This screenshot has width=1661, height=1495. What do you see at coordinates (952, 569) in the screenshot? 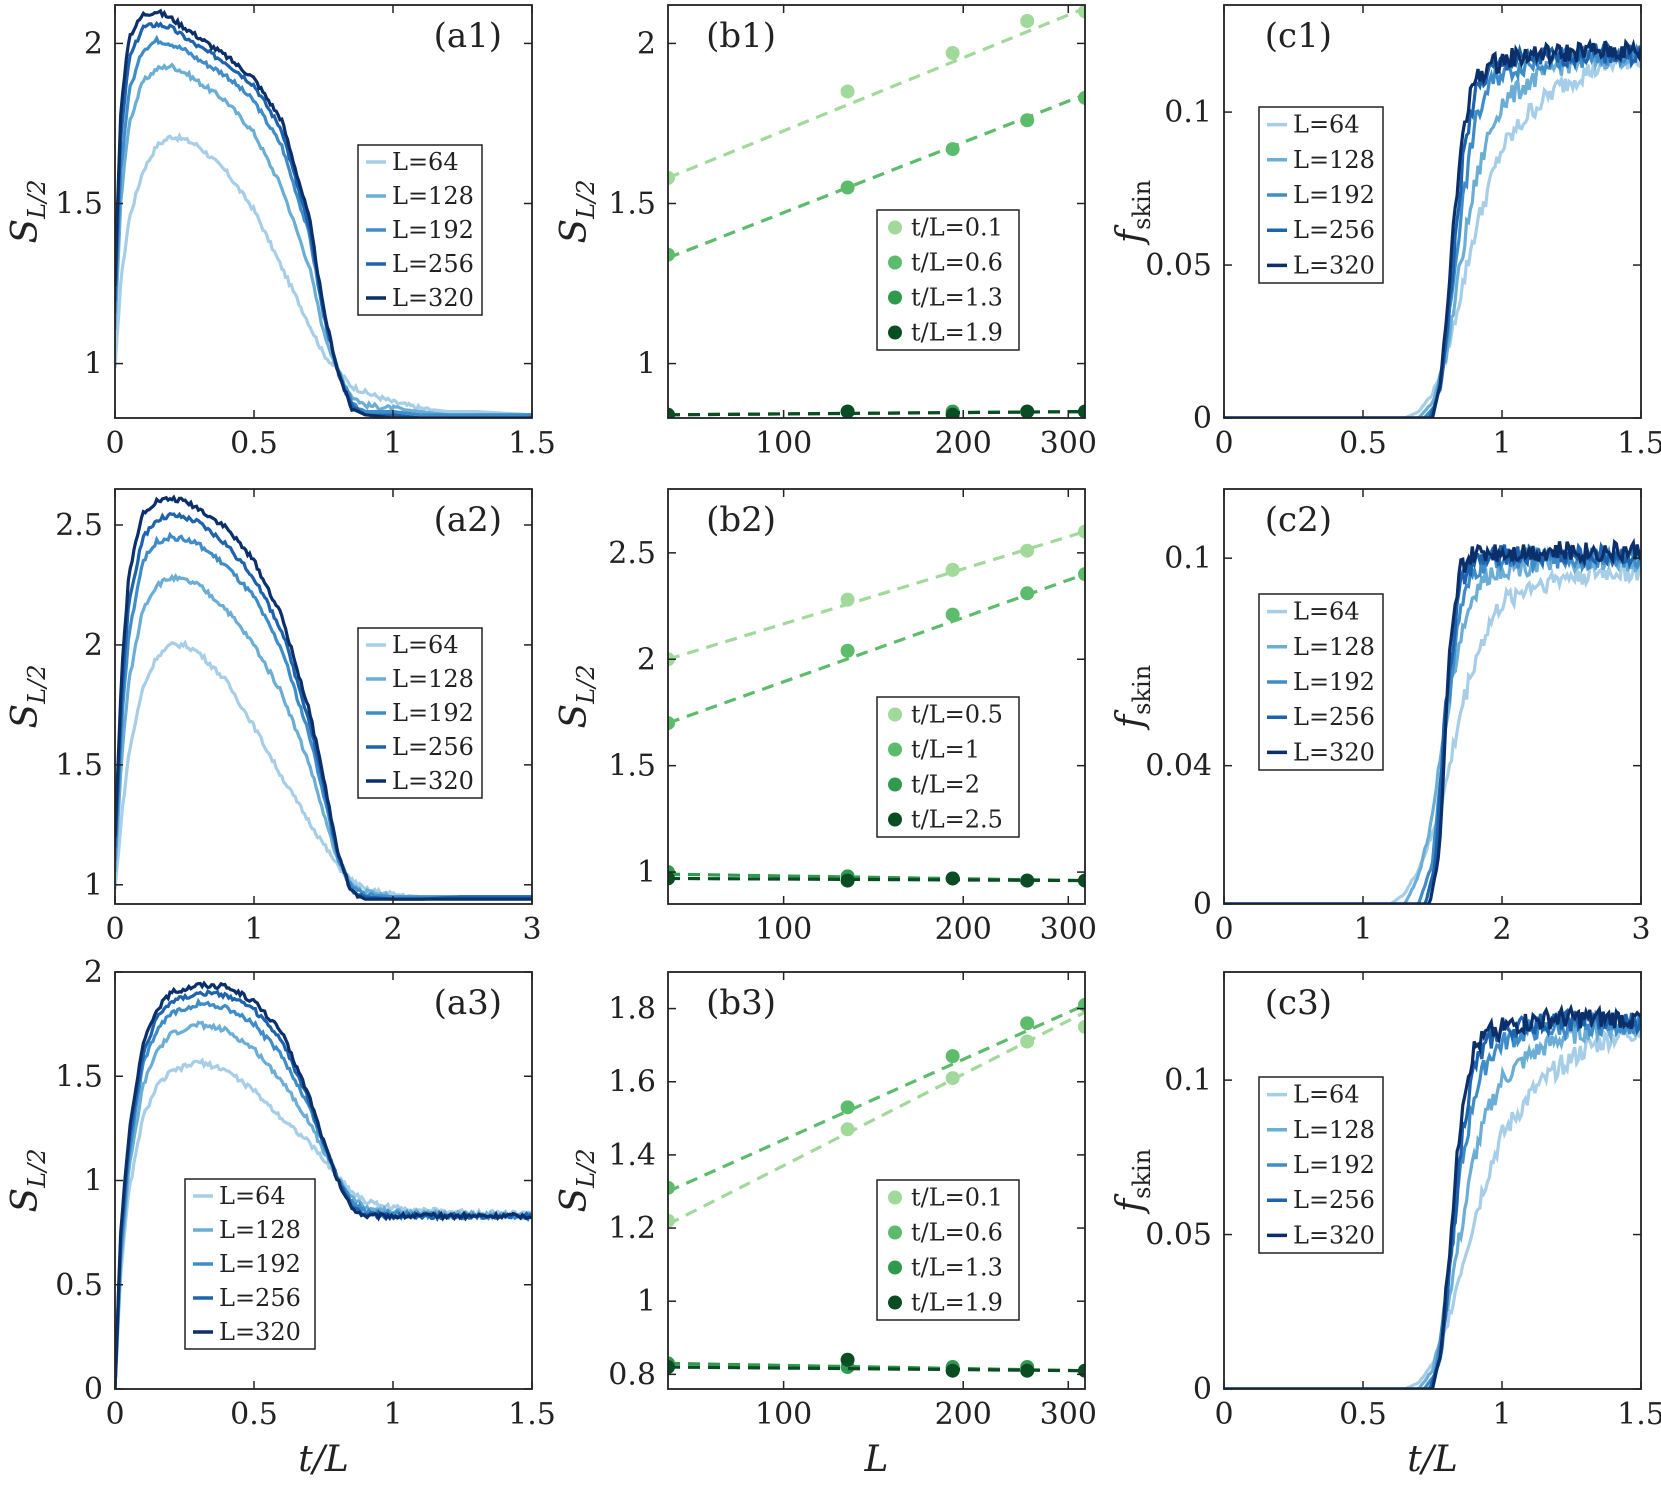
I see `data-point-t/L=0.5` at bounding box center [952, 569].